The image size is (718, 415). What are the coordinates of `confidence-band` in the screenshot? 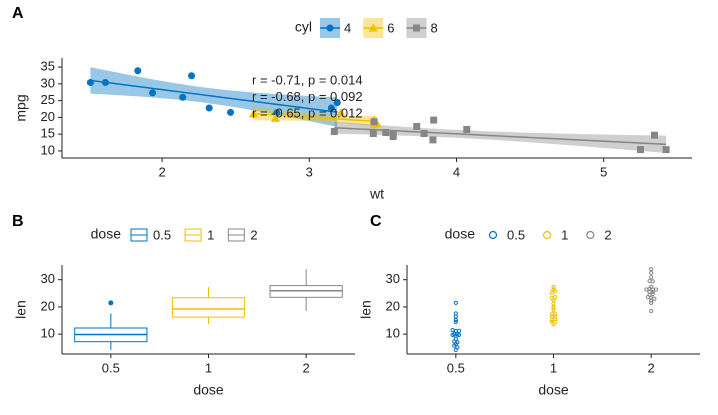 It's located at (500, 137).